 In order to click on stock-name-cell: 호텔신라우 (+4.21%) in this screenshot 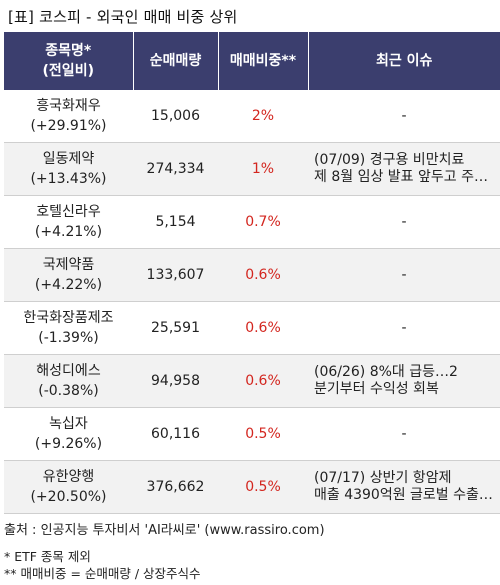, I will do `click(68, 222)`.